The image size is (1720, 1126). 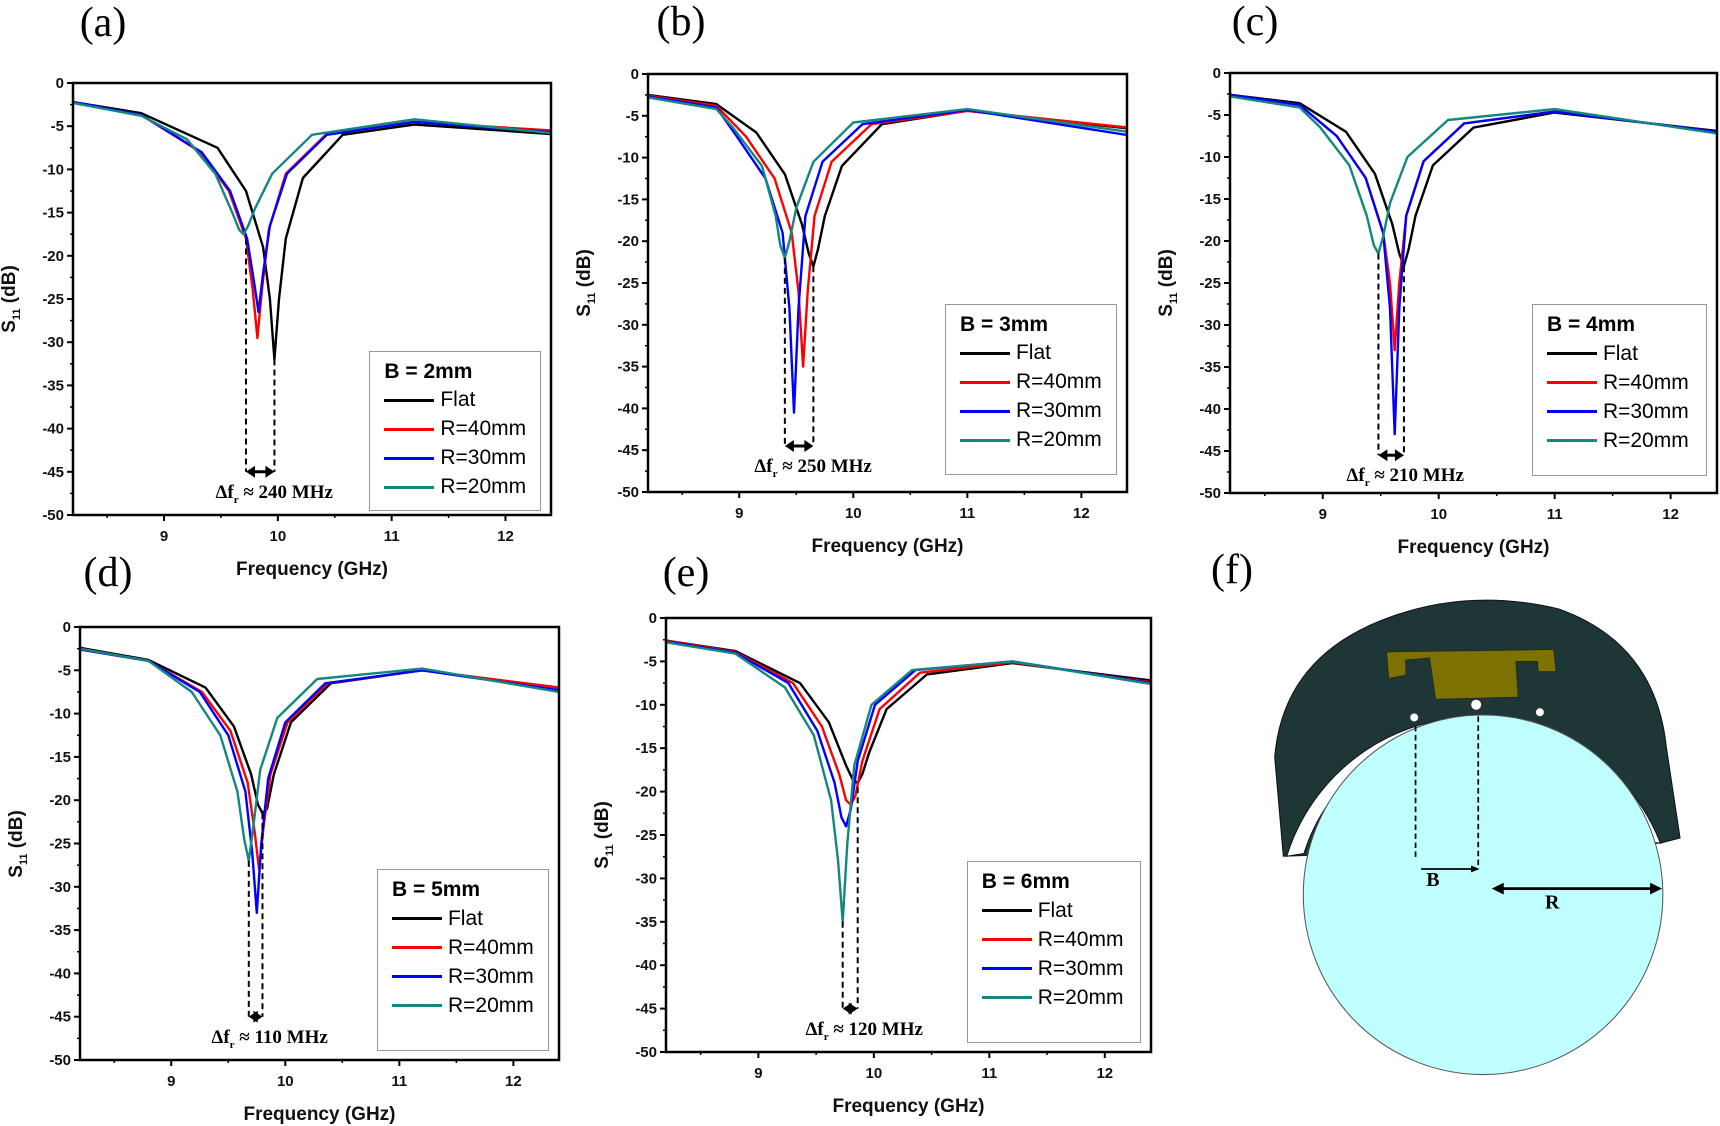 I want to click on legend: B = 3mm Flat R=40mm R=30mm R=20mm, so click(x=1031, y=389).